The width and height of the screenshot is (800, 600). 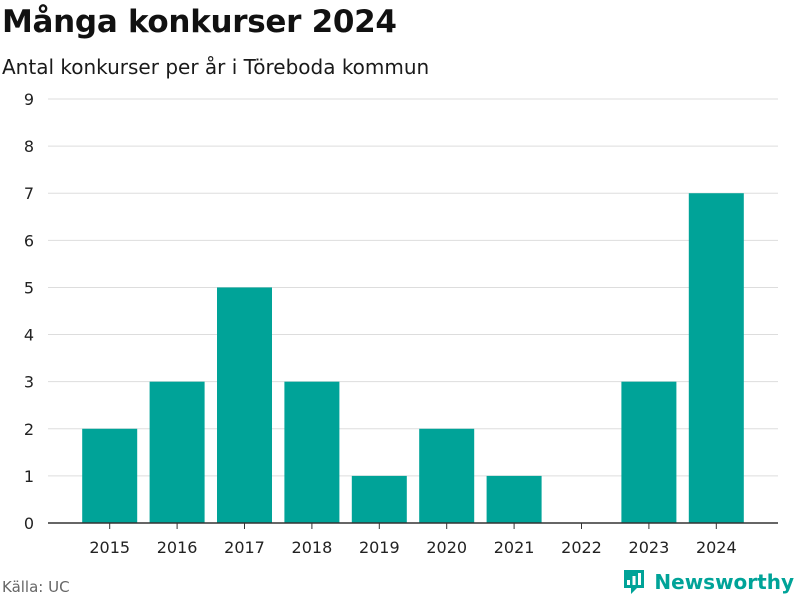 I want to click on bar-2023, so click(x=649, y=452).